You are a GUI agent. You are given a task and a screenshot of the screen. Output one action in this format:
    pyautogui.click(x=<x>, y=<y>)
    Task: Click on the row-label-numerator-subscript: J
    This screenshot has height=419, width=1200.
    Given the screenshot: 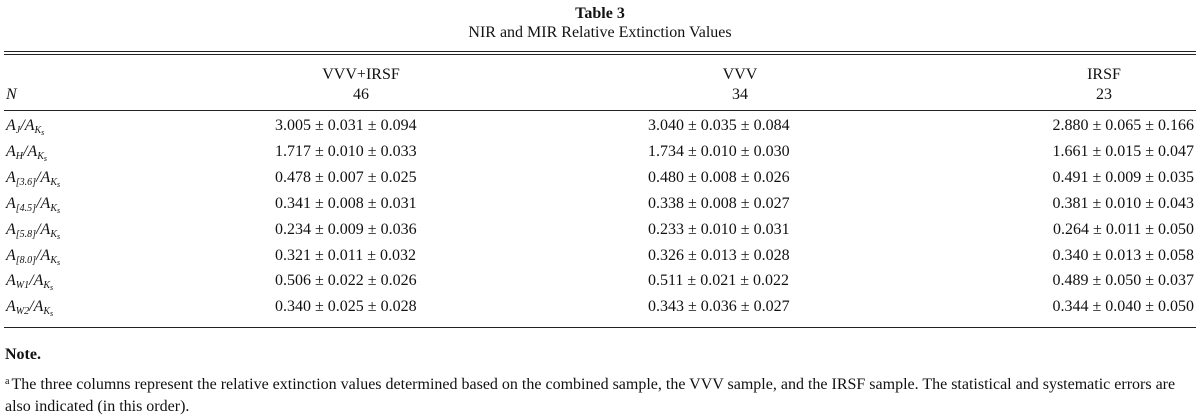 What is the action you would take?
    pyautogui.click(x=18, y=130)
    